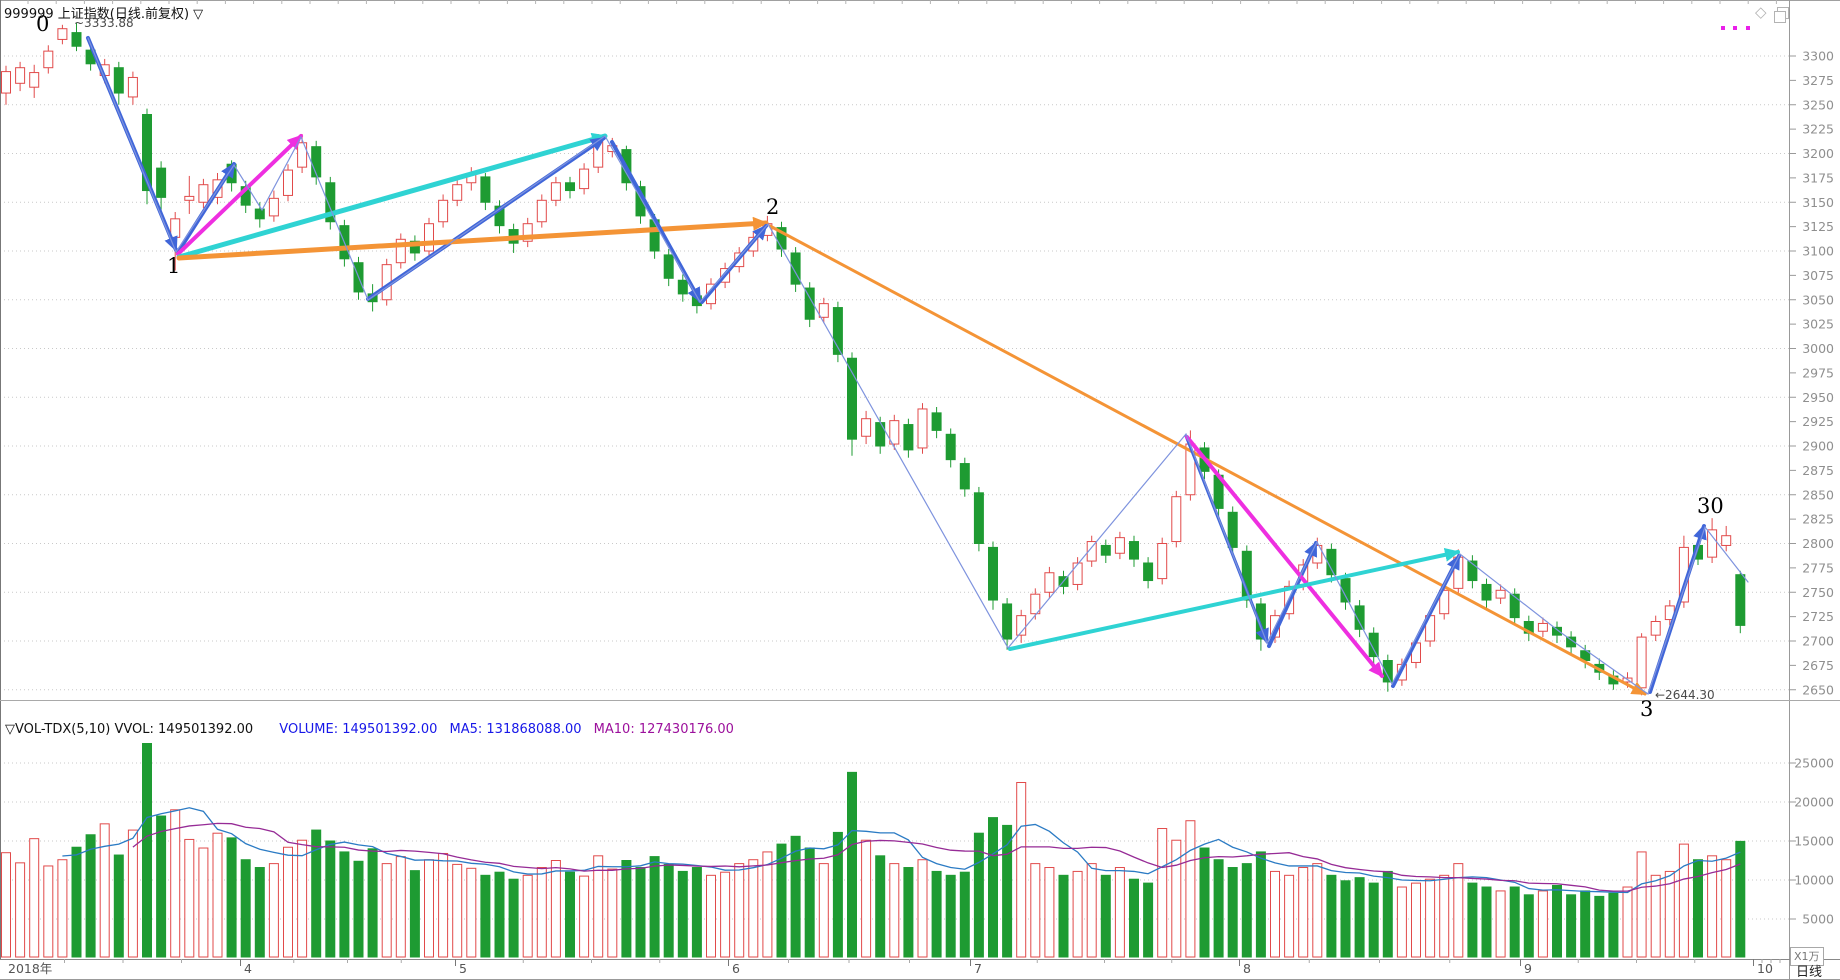  Describe the element at coordinates (1818, 177) in the screenshot. I see `svg-text: 3175` at that location.